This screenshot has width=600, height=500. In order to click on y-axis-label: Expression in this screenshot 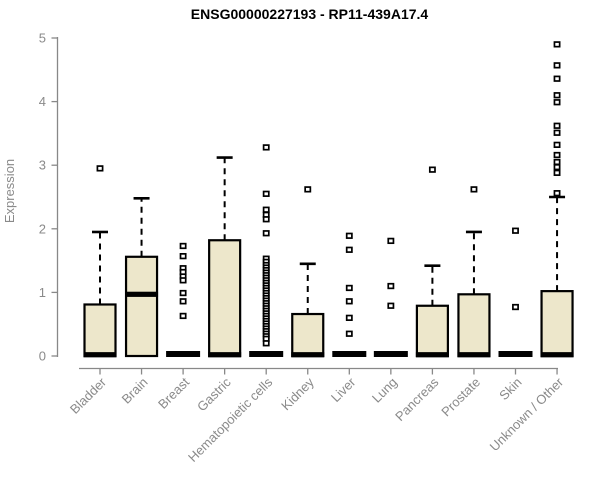, I will do `click(9, 191)`.